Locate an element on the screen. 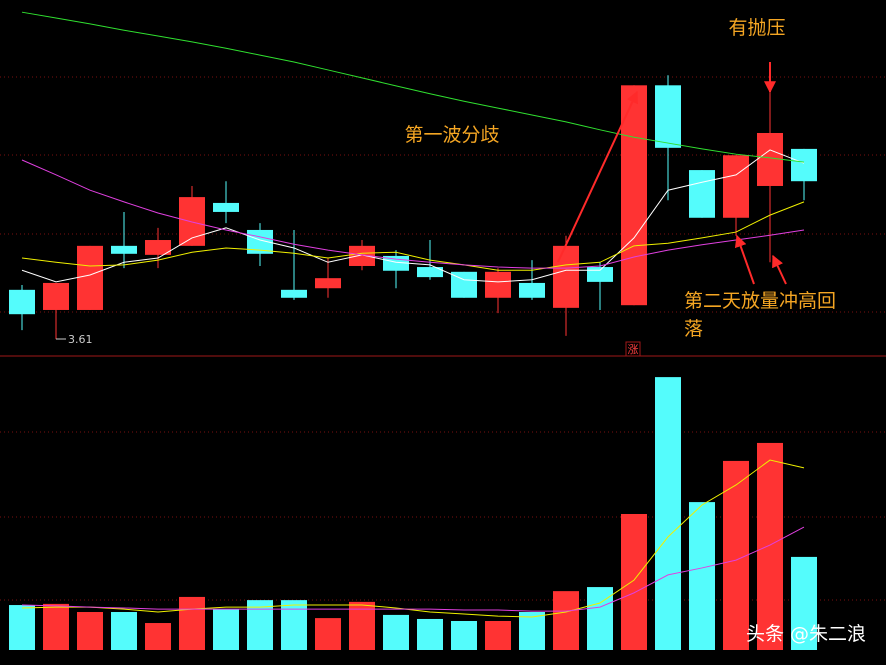 The width and height of the screenshot is (886, 665). low-label: 3.61 is located at coordinates (80, 339).